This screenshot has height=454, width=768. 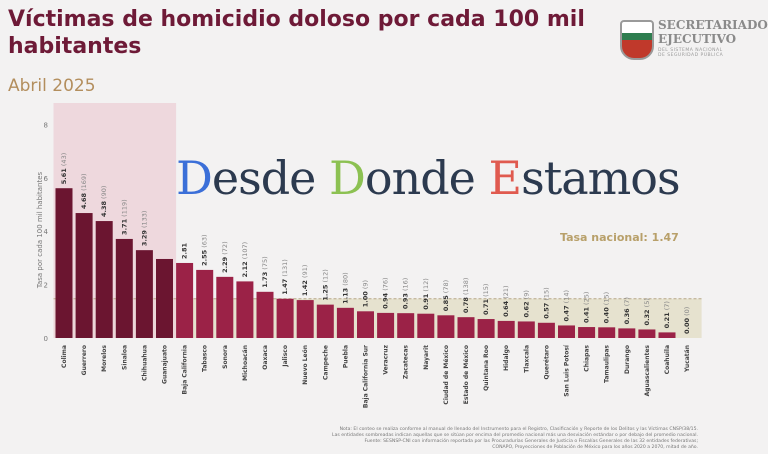 I want to click on x-tick-label: Colima, so click(x=64, y=356).